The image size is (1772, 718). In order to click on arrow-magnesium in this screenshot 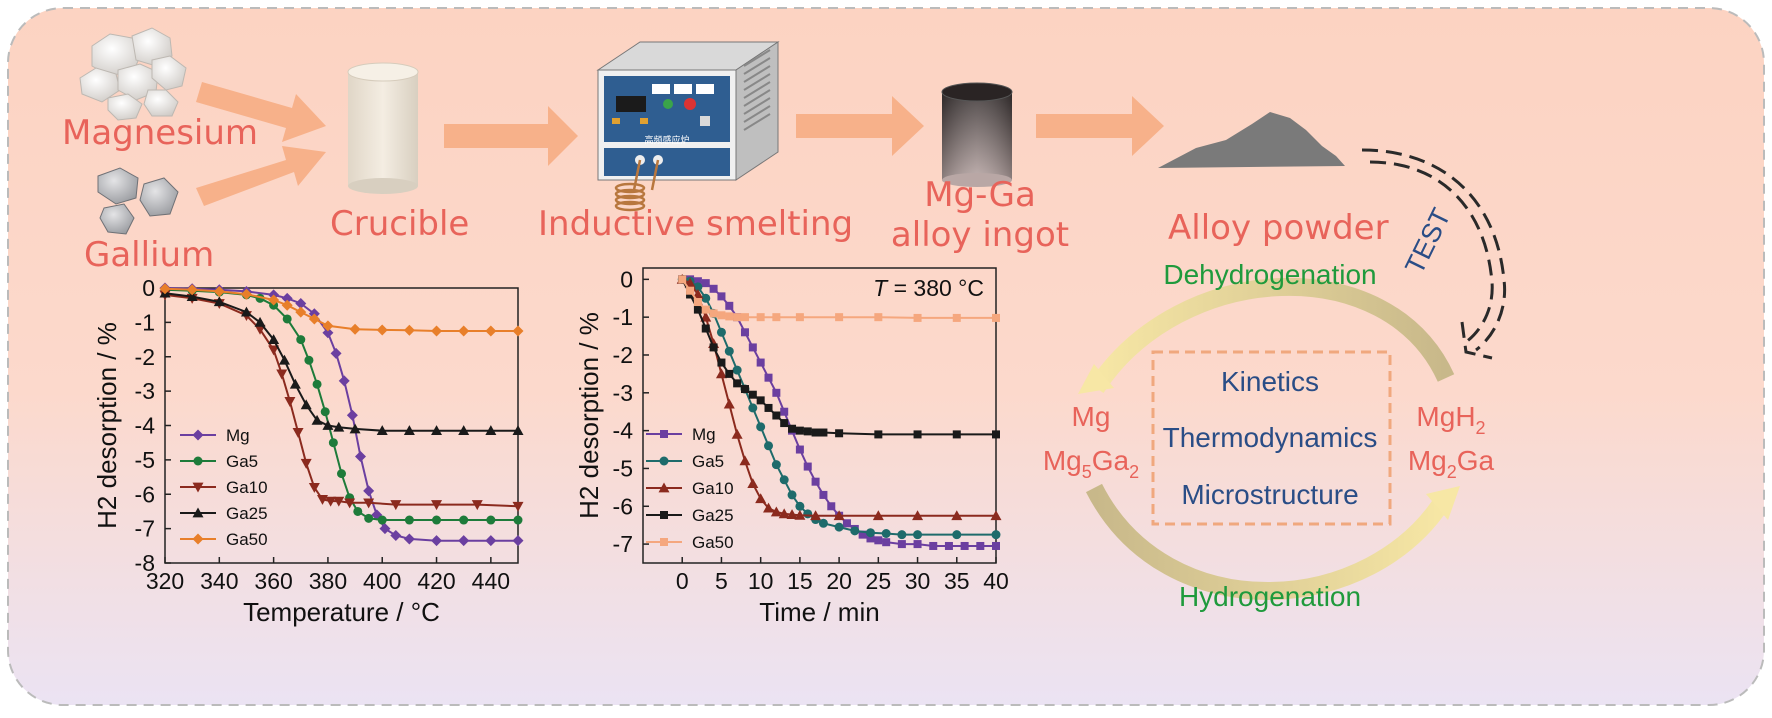, I will do `click(261, 112)`.